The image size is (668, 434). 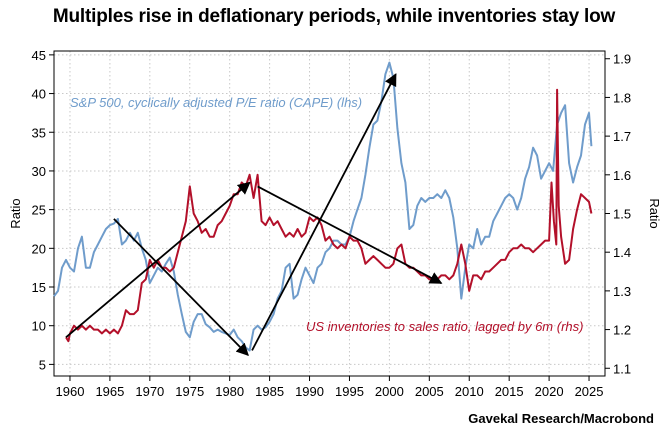 I want to click on x-tick-label: 2010, so click(x=469, y=391).